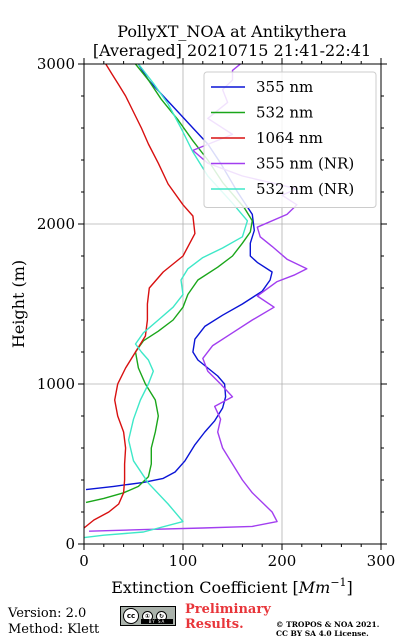  Describe the element at coordinates (282, 561) in the screenshot. I see `x-tick-label: 200` at that location.